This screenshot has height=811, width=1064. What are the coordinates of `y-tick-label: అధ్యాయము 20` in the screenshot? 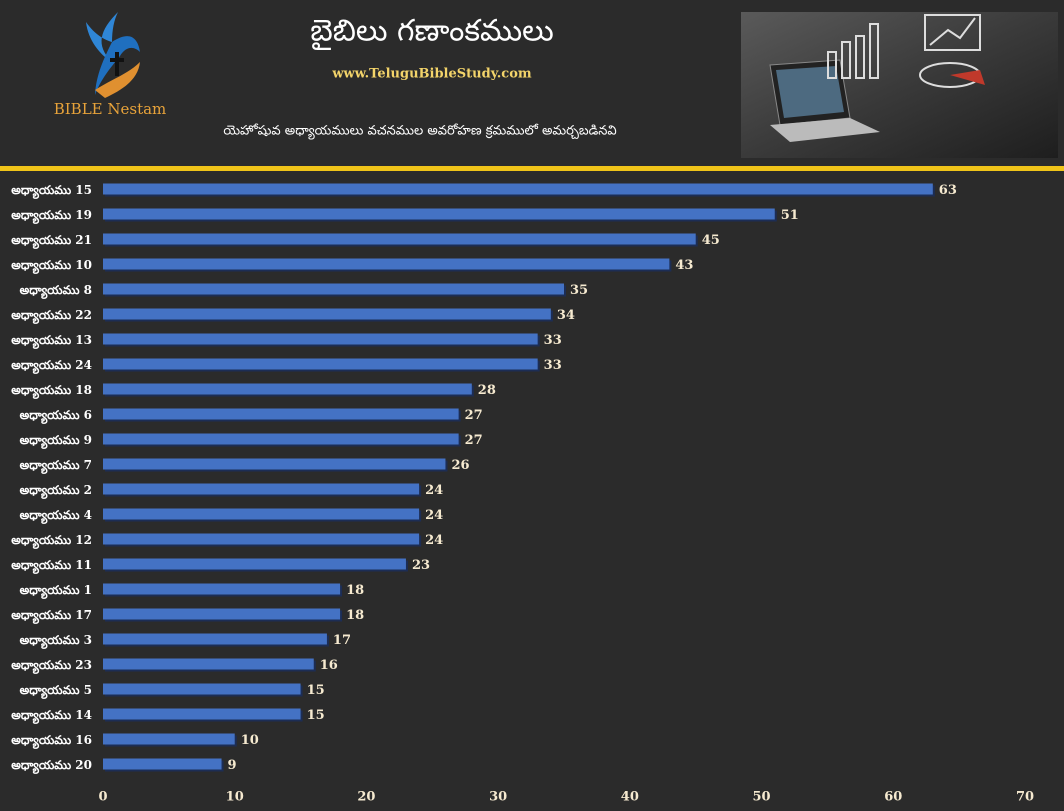 It's located at (51, 766).